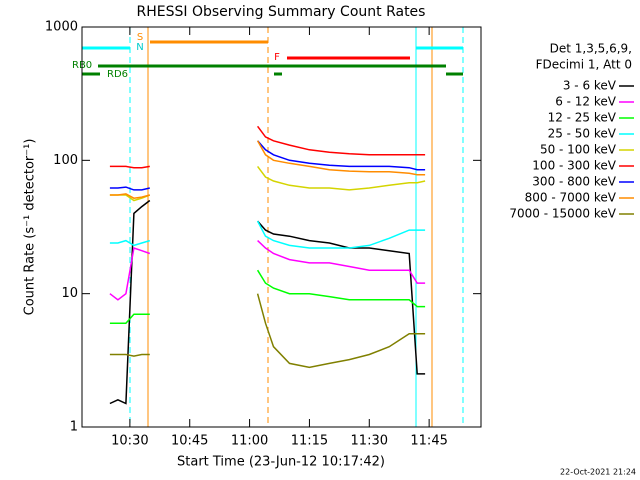 The height and width of the screenshot is (480, 640). What do you see at coordinates (281, 462) in the screenshot?
I see `x-axis-label: Start Time (23-Jun-12 10:17:42)` at bounding box center [281, 462].